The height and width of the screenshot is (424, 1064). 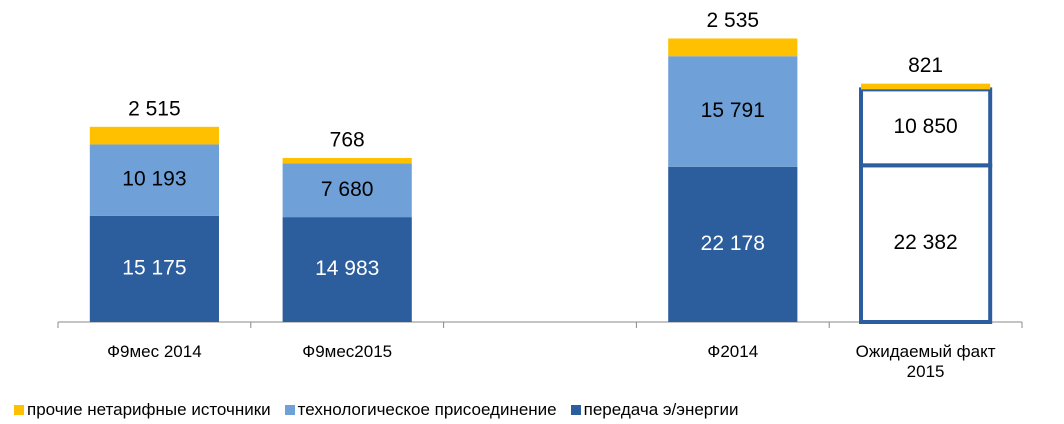 What do you see at coordinates (149, 409) in the screenshot?
I see `legend-label: прочие нетарифные источники` at bounding box center [149, 409].